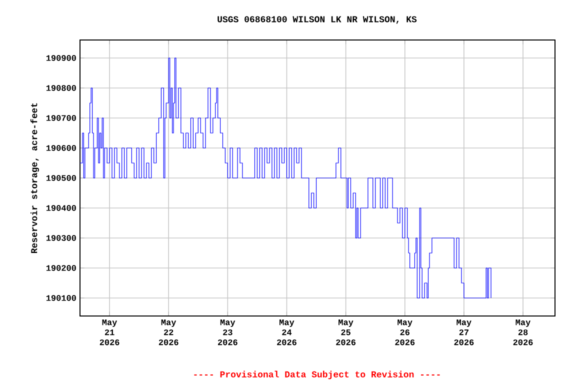 Image resolution: width=576 pixels, height=384 pixels. Describe the element at coordinates (346, 333) in the screenshot. I see `x-tick-label: May 25 2026` at that location.